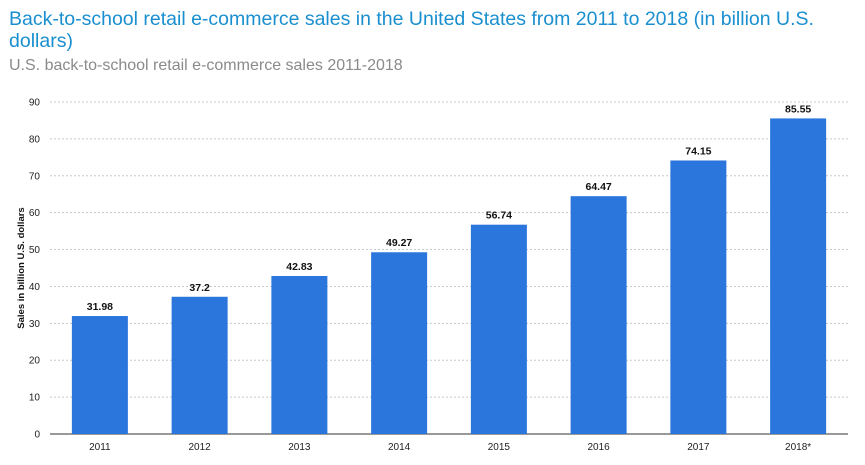 This screenshot has height=465, width=865. I want to click on data-label: 49.27, so click(399, 243).